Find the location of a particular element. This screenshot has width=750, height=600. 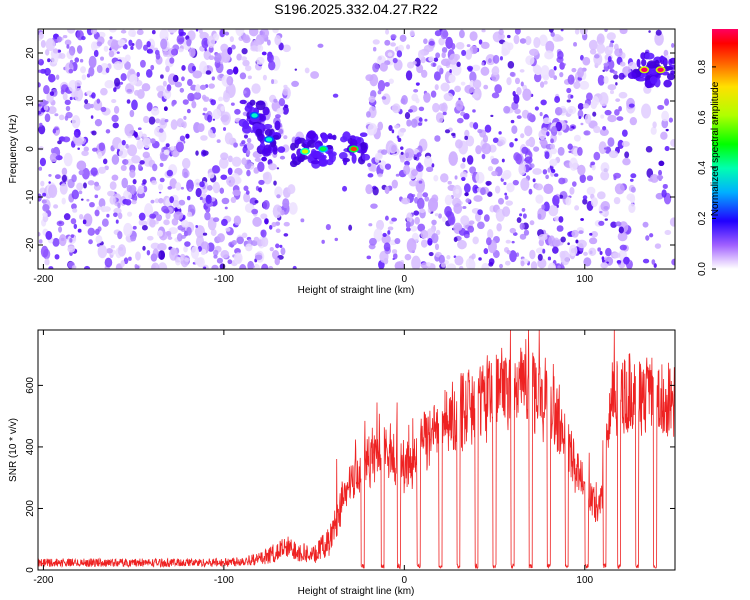

page-title: S196.2025.332.04.27.R22 is located at coordinates (356, 9).